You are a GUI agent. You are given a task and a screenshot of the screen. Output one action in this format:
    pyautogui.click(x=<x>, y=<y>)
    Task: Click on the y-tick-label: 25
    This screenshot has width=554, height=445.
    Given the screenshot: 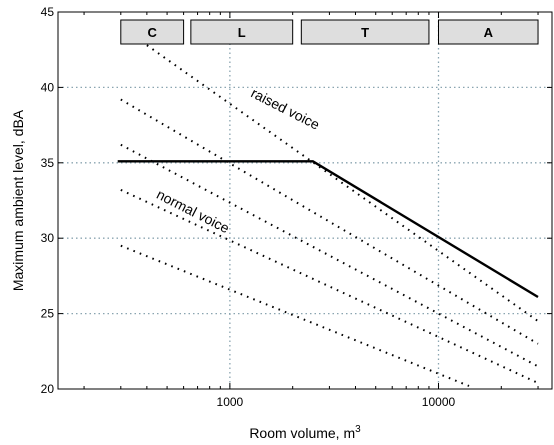 What is the action you would take?
    pyautogui.click(x=48, y=314)
    